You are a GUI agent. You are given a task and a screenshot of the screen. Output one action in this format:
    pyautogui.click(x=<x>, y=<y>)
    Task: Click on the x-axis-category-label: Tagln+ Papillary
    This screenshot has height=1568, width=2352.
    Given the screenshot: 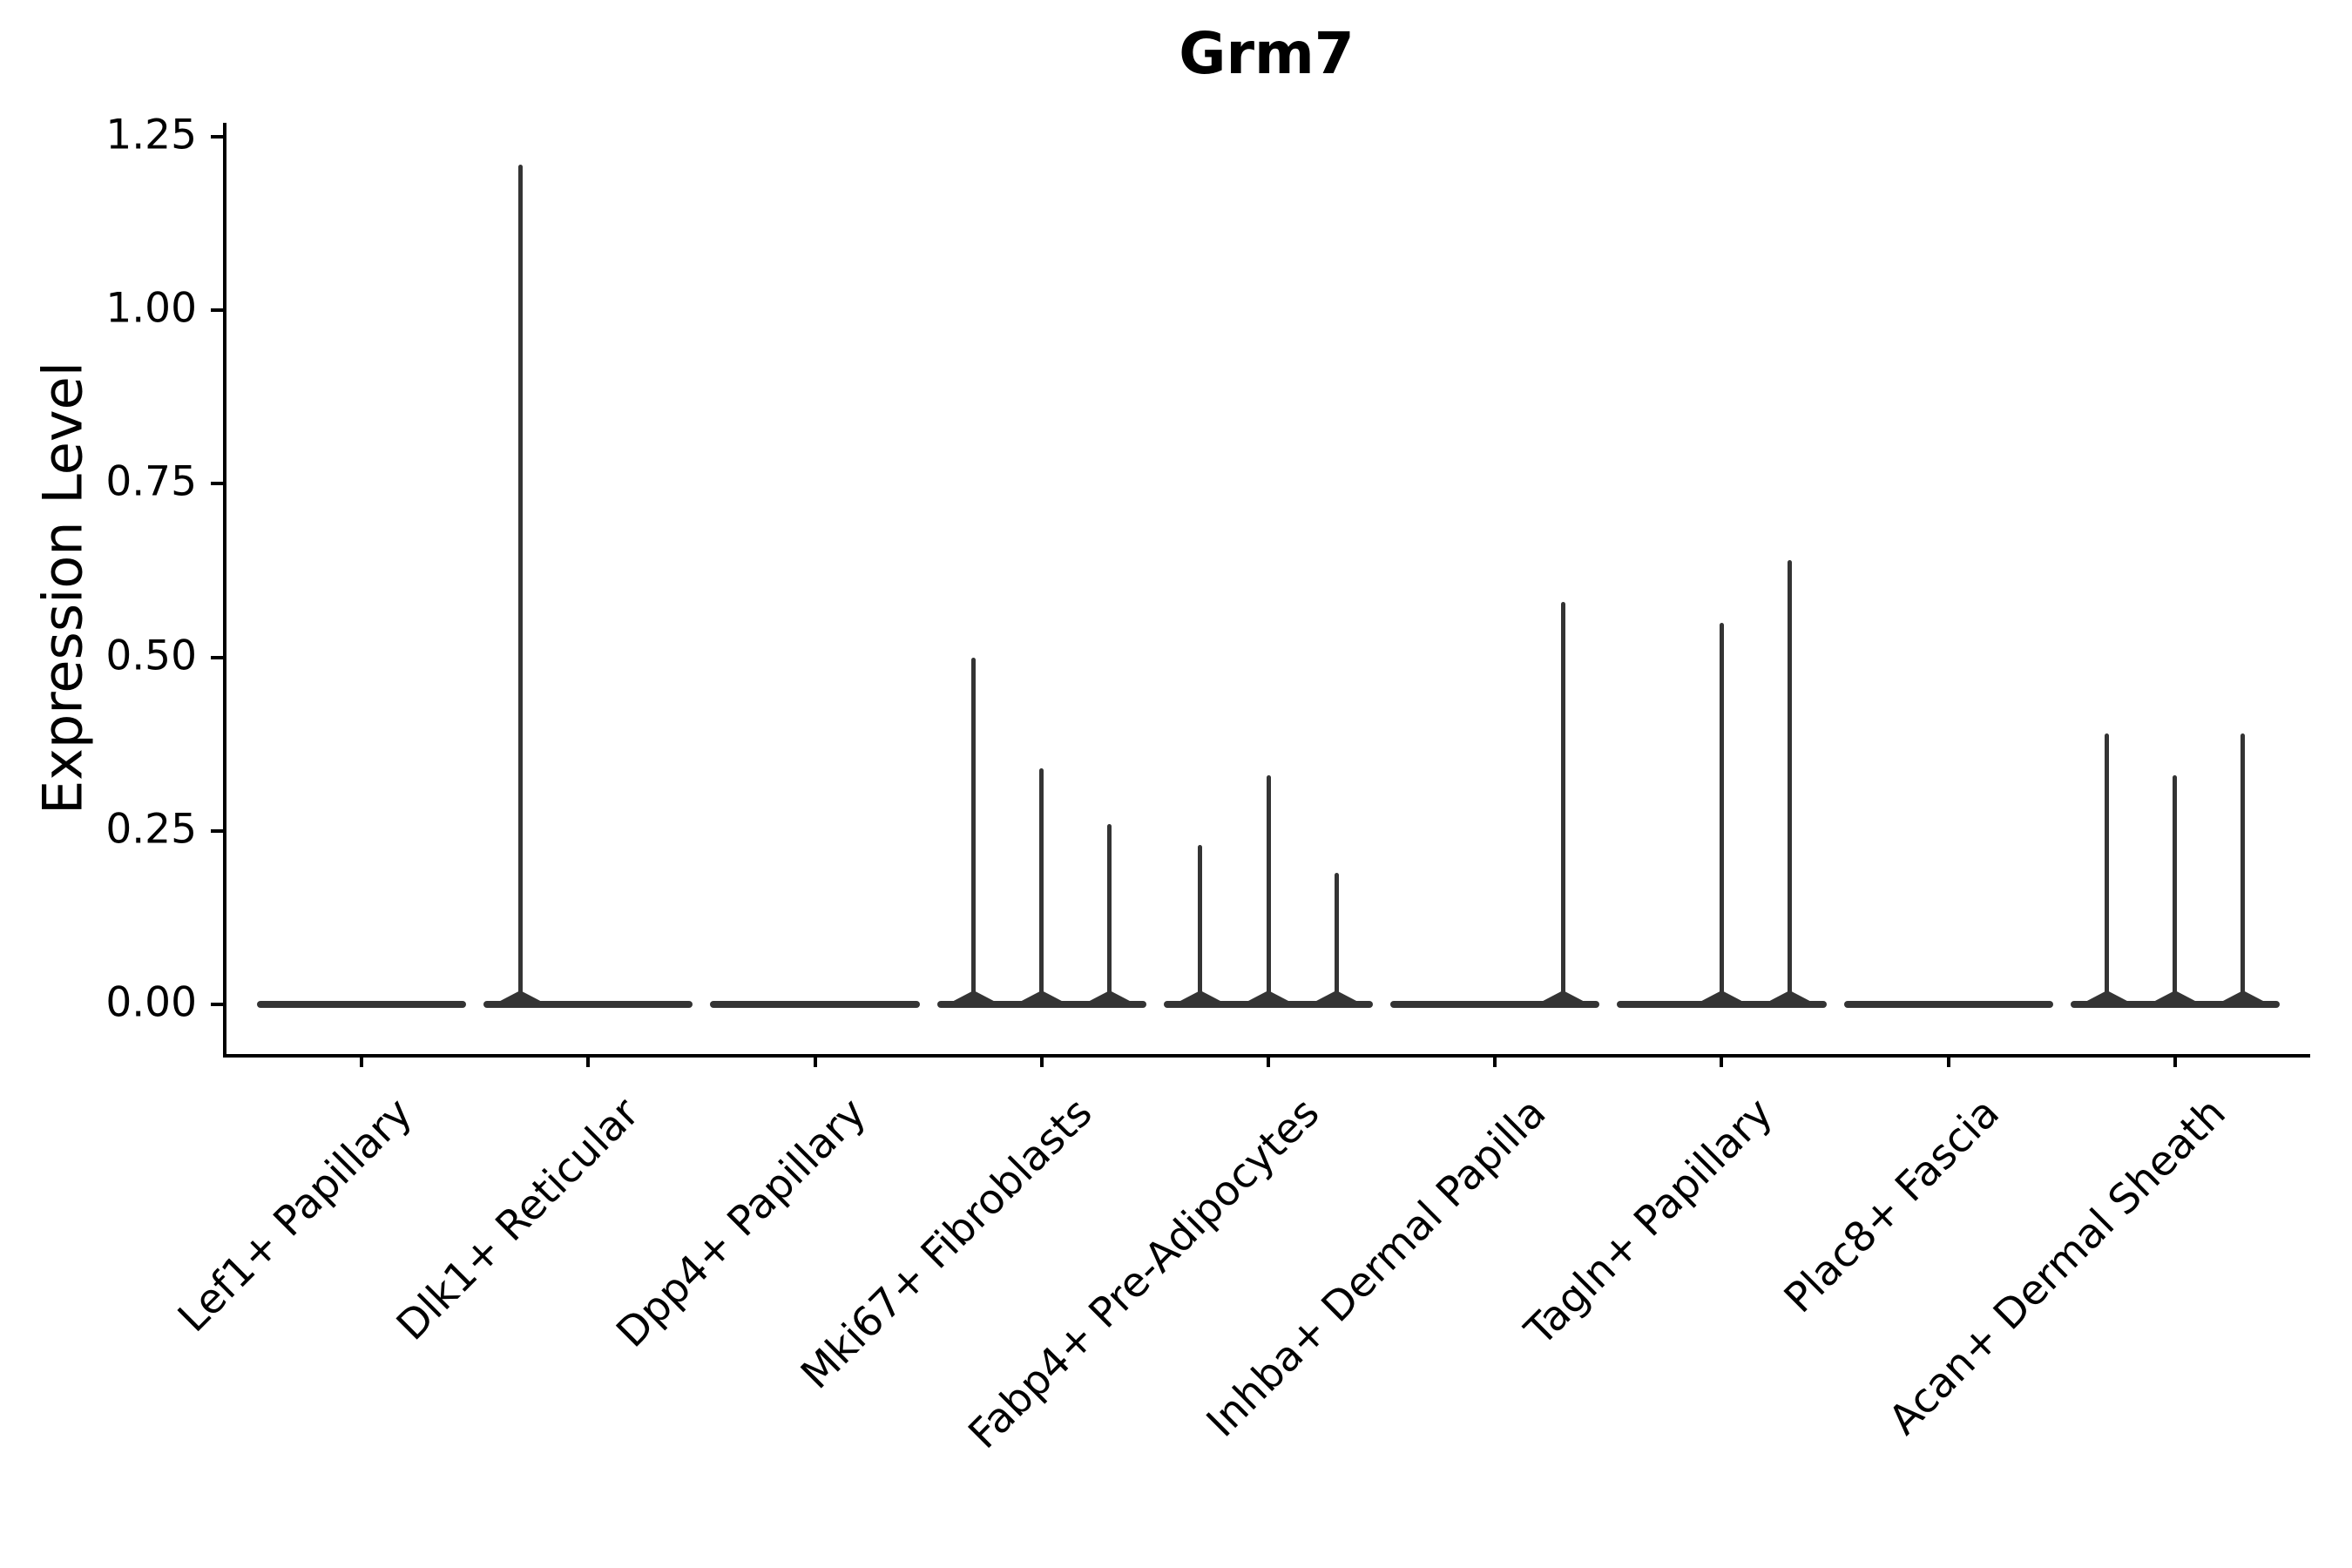 What is the action you would take?
    pyautogui.click(x=1649, y=1222)
    